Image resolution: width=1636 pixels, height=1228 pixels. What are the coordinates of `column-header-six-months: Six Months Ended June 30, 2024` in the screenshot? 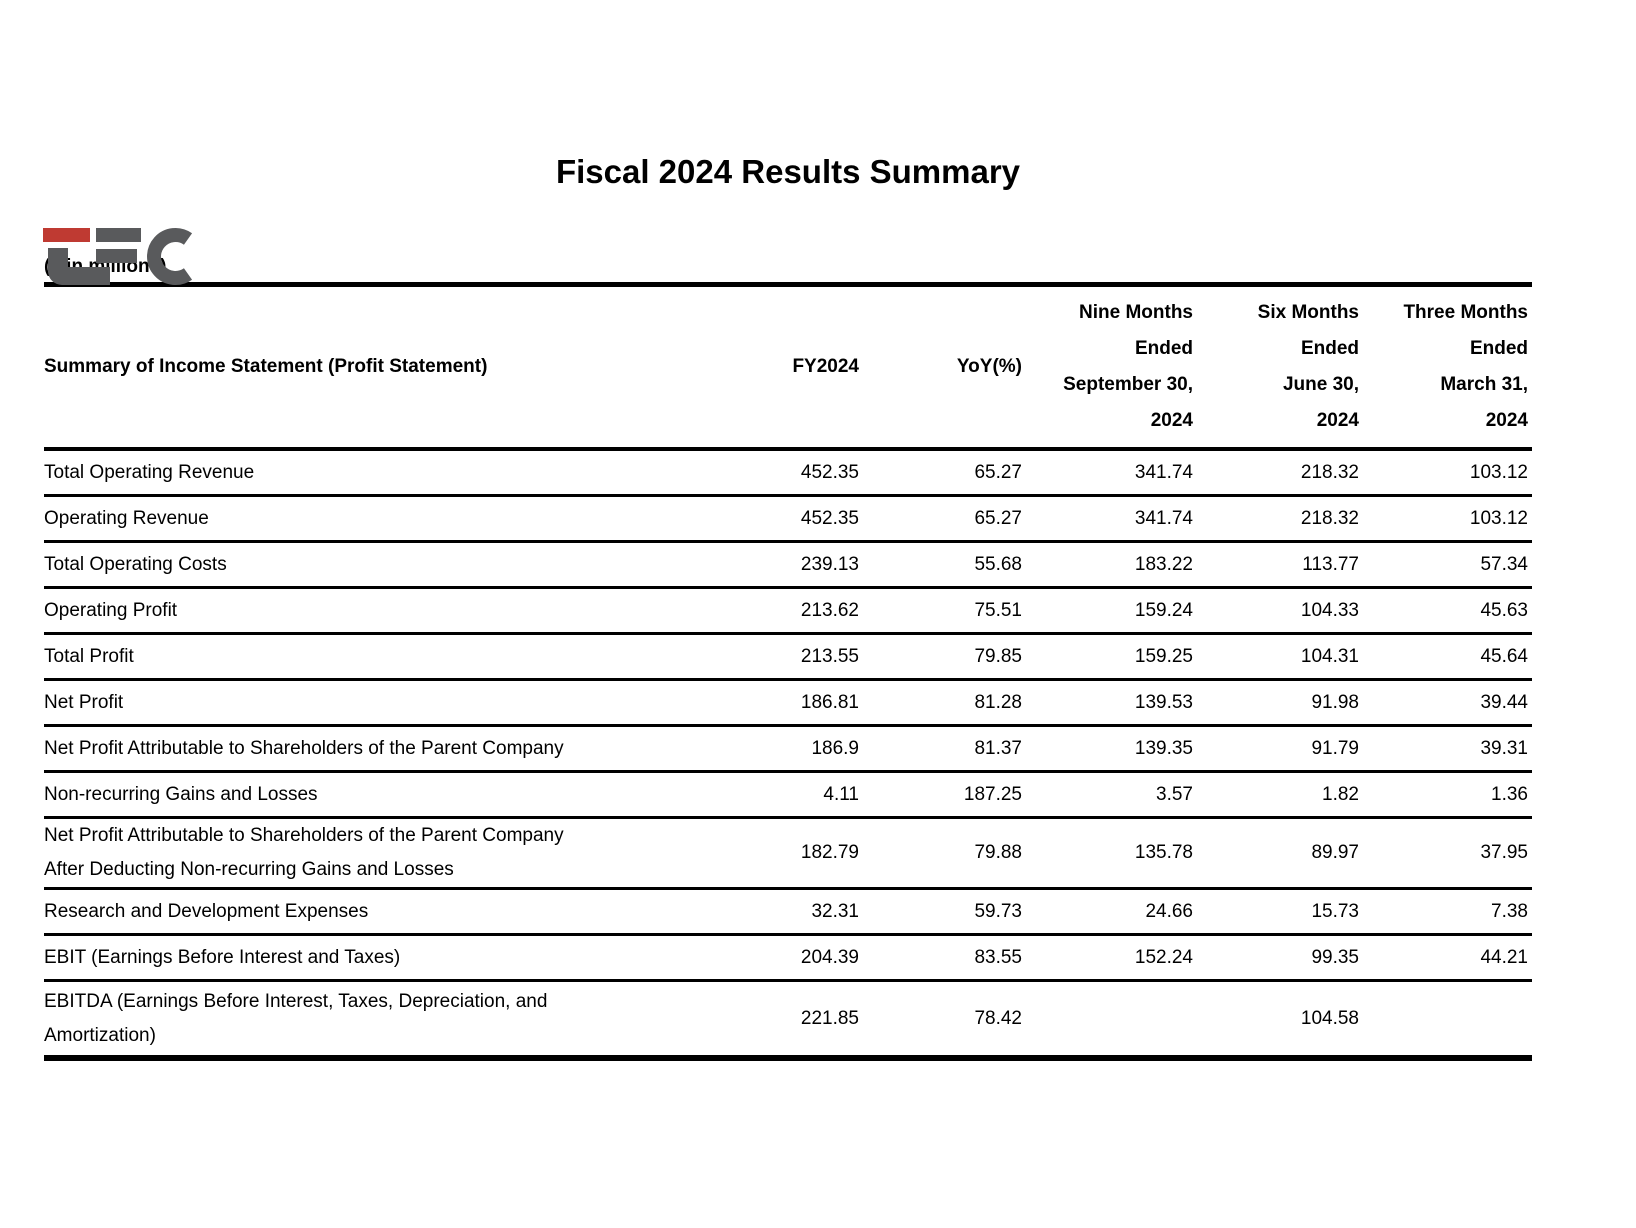 It's located at (1276, 367).